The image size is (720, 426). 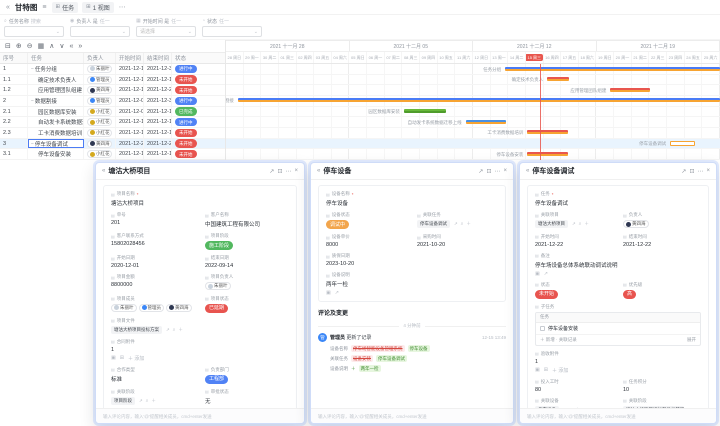 I want to click on task-name-cell: − 数据割接, so click(x=56, y=101).